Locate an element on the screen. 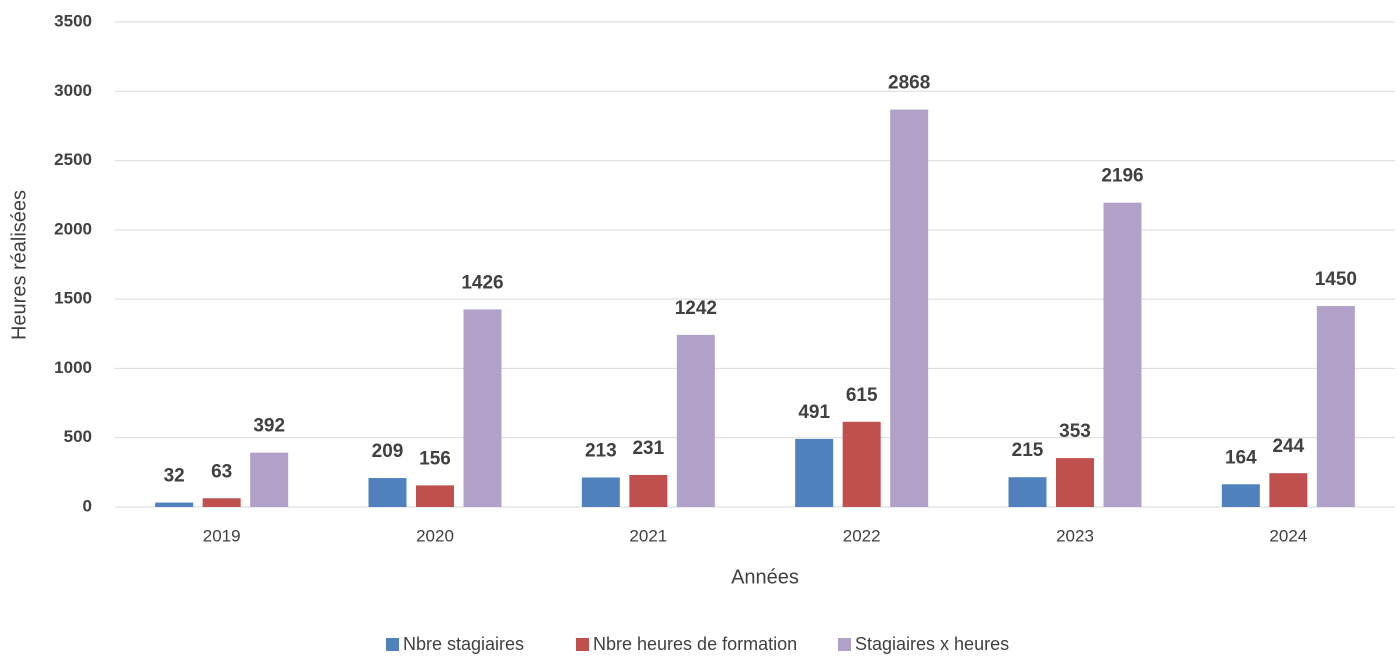 Image resolution: width=1399 pixels, height=657 pixels. y-tick-label: 3500 is located at coordinates (73, 20).